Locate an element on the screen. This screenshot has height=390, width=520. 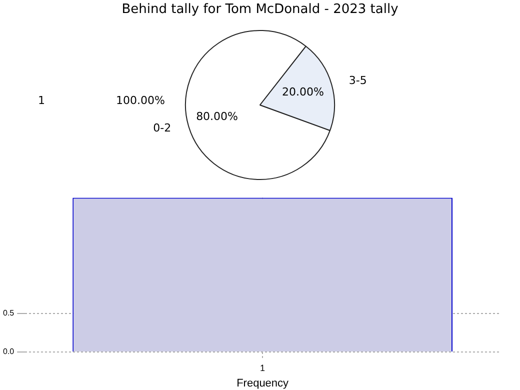
text: 100.00% is located at coordinates (140, 100).